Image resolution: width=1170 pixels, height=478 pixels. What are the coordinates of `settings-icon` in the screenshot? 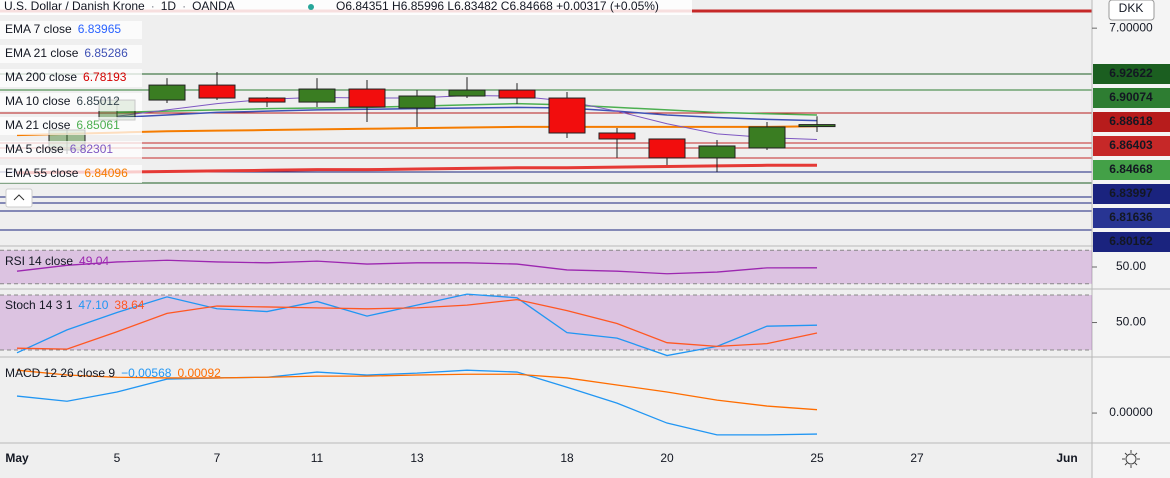 It's located at (1131, 459).